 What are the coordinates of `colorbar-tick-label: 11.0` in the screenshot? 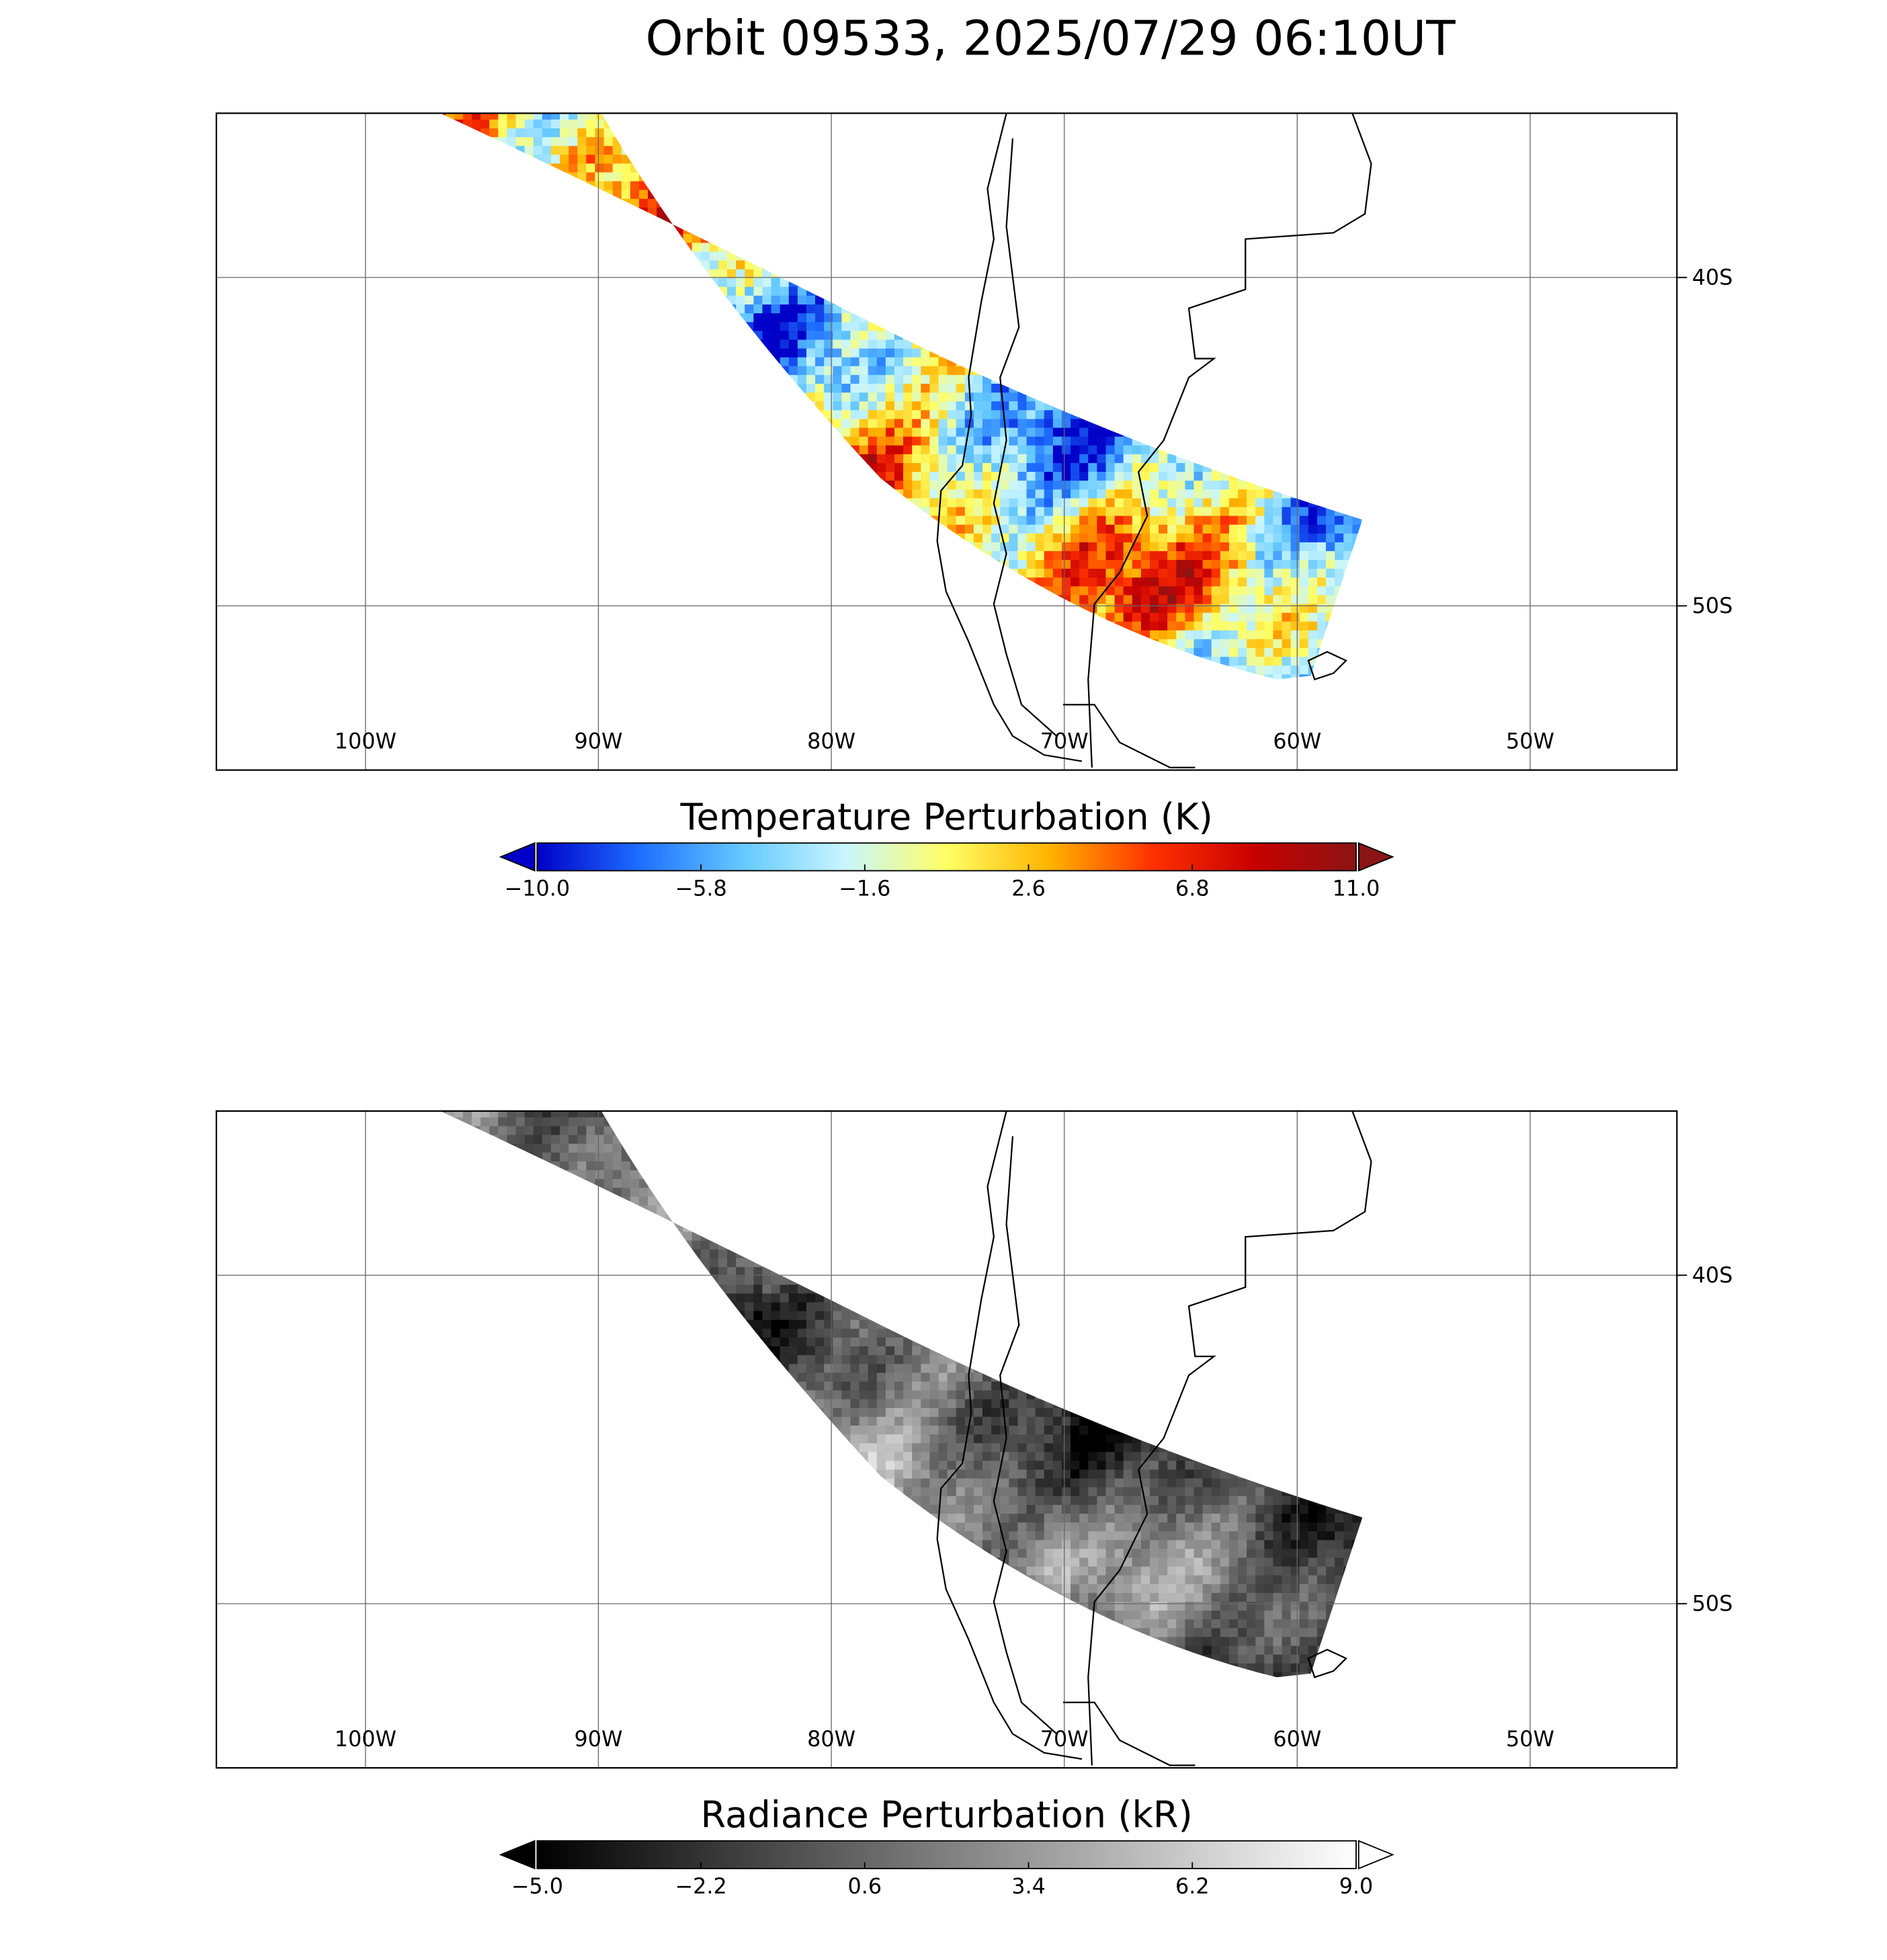 It's located at (1357, 888).